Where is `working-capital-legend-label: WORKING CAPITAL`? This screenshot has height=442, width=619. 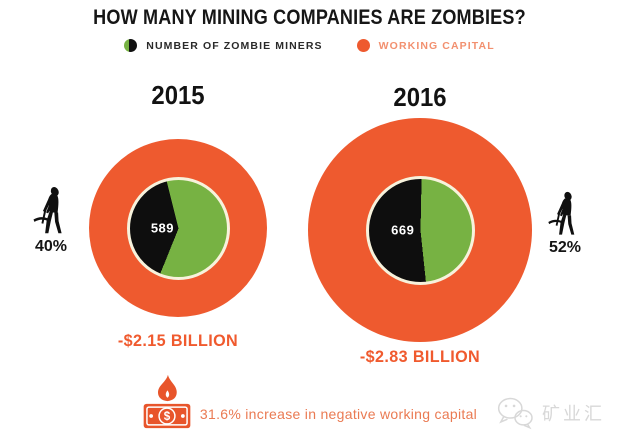 working-capital-legend-label: WORKING CAPITAL is located at coordinates (436, 45).